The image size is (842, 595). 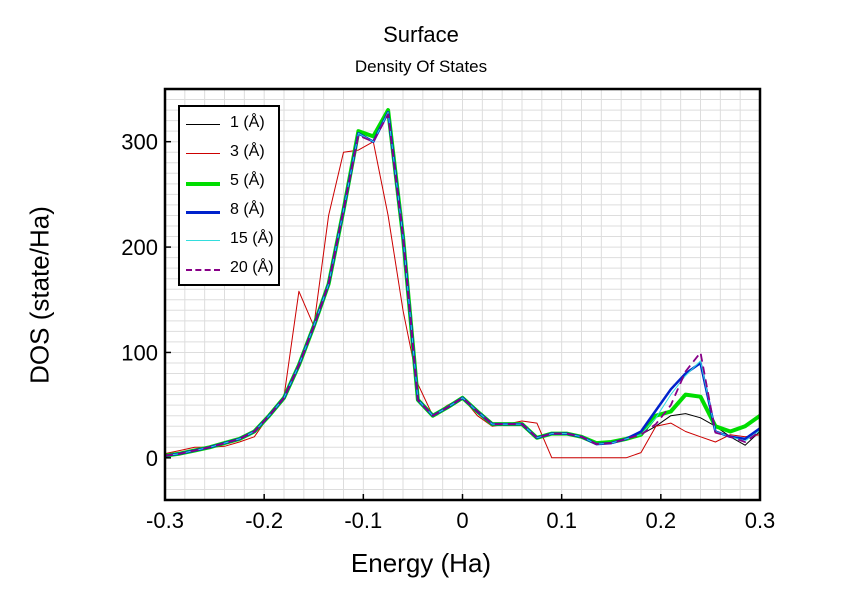 What do you see at coordinates (247, 209) in the screenshot?
I see `legend-label: 8 (Å)` at bounding box center [247, 209].